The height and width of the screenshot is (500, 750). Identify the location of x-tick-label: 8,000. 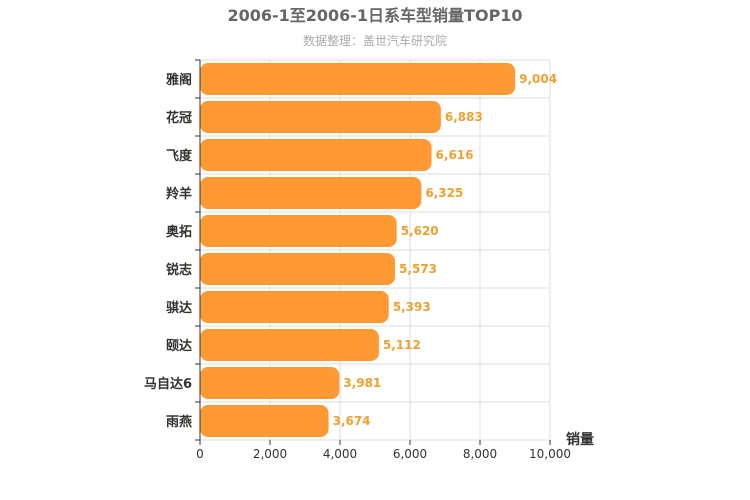
(480, 454).